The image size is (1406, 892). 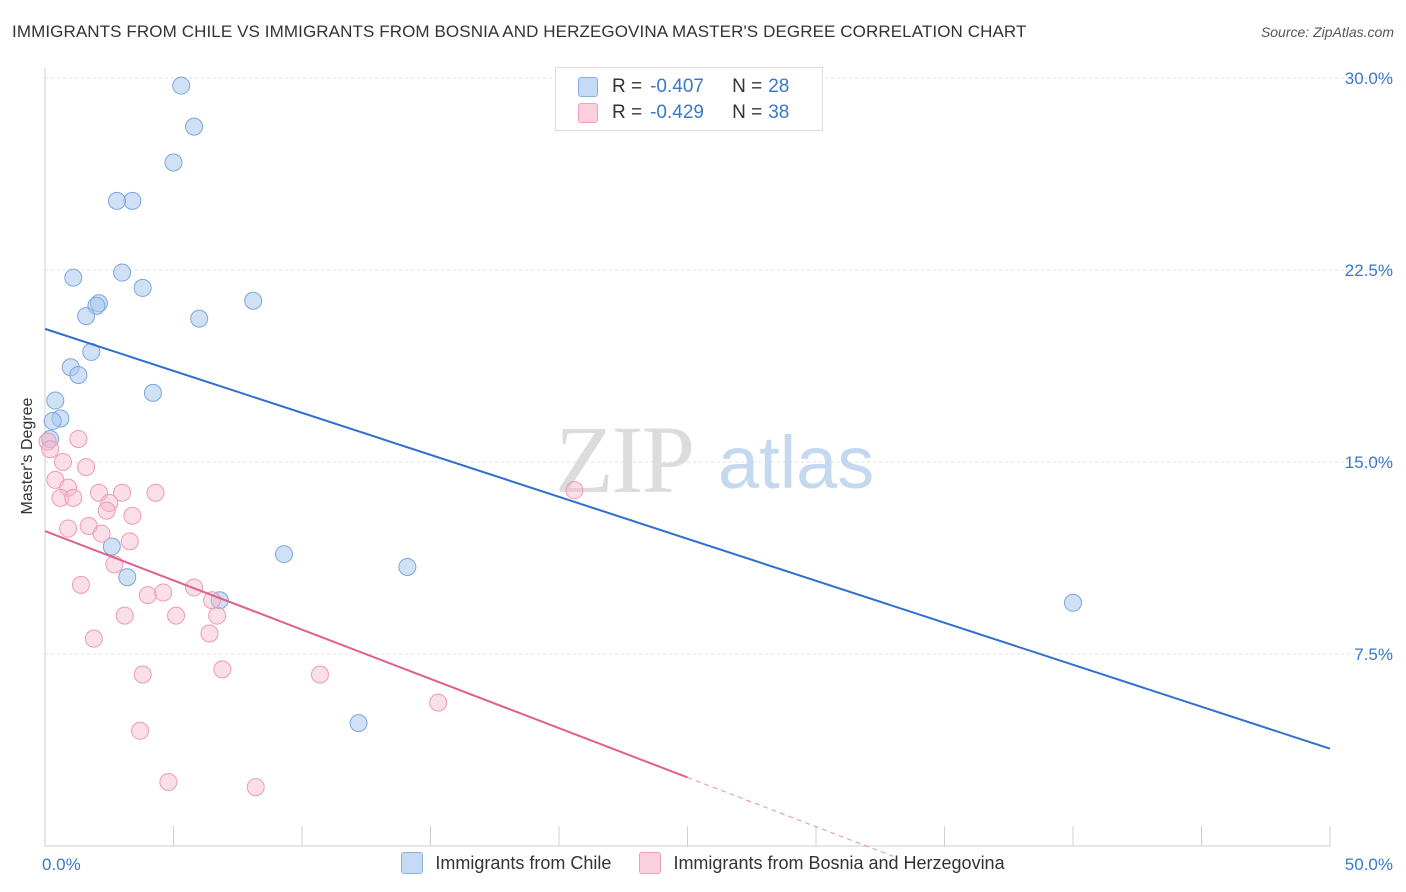 I want to click on trend-line-bosnia, so click(x=366, y=654).